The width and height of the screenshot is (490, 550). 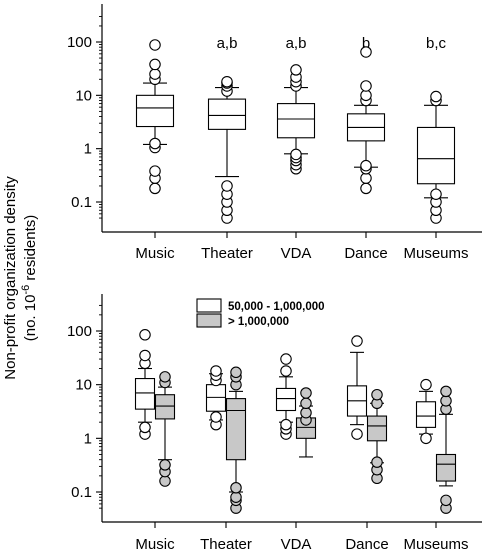 What do you see at coordinates (436, 43) in the screenshot?
I see `significance-label: b,c` at bounding box center [436, 43].